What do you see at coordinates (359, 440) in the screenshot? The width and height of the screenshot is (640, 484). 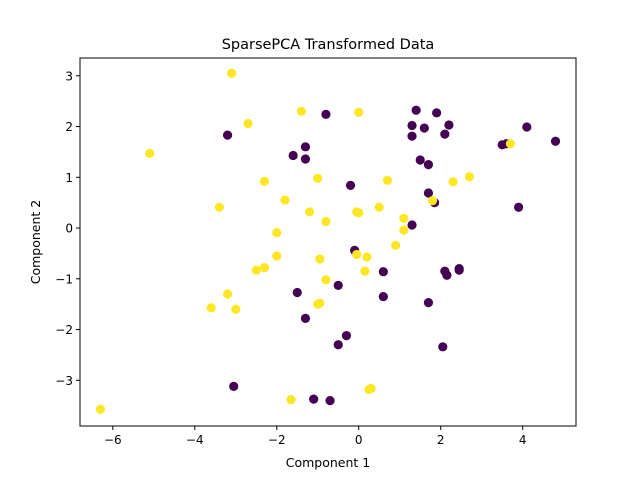 I see `x-tick-label: 0` at bounding box center [359, 440].